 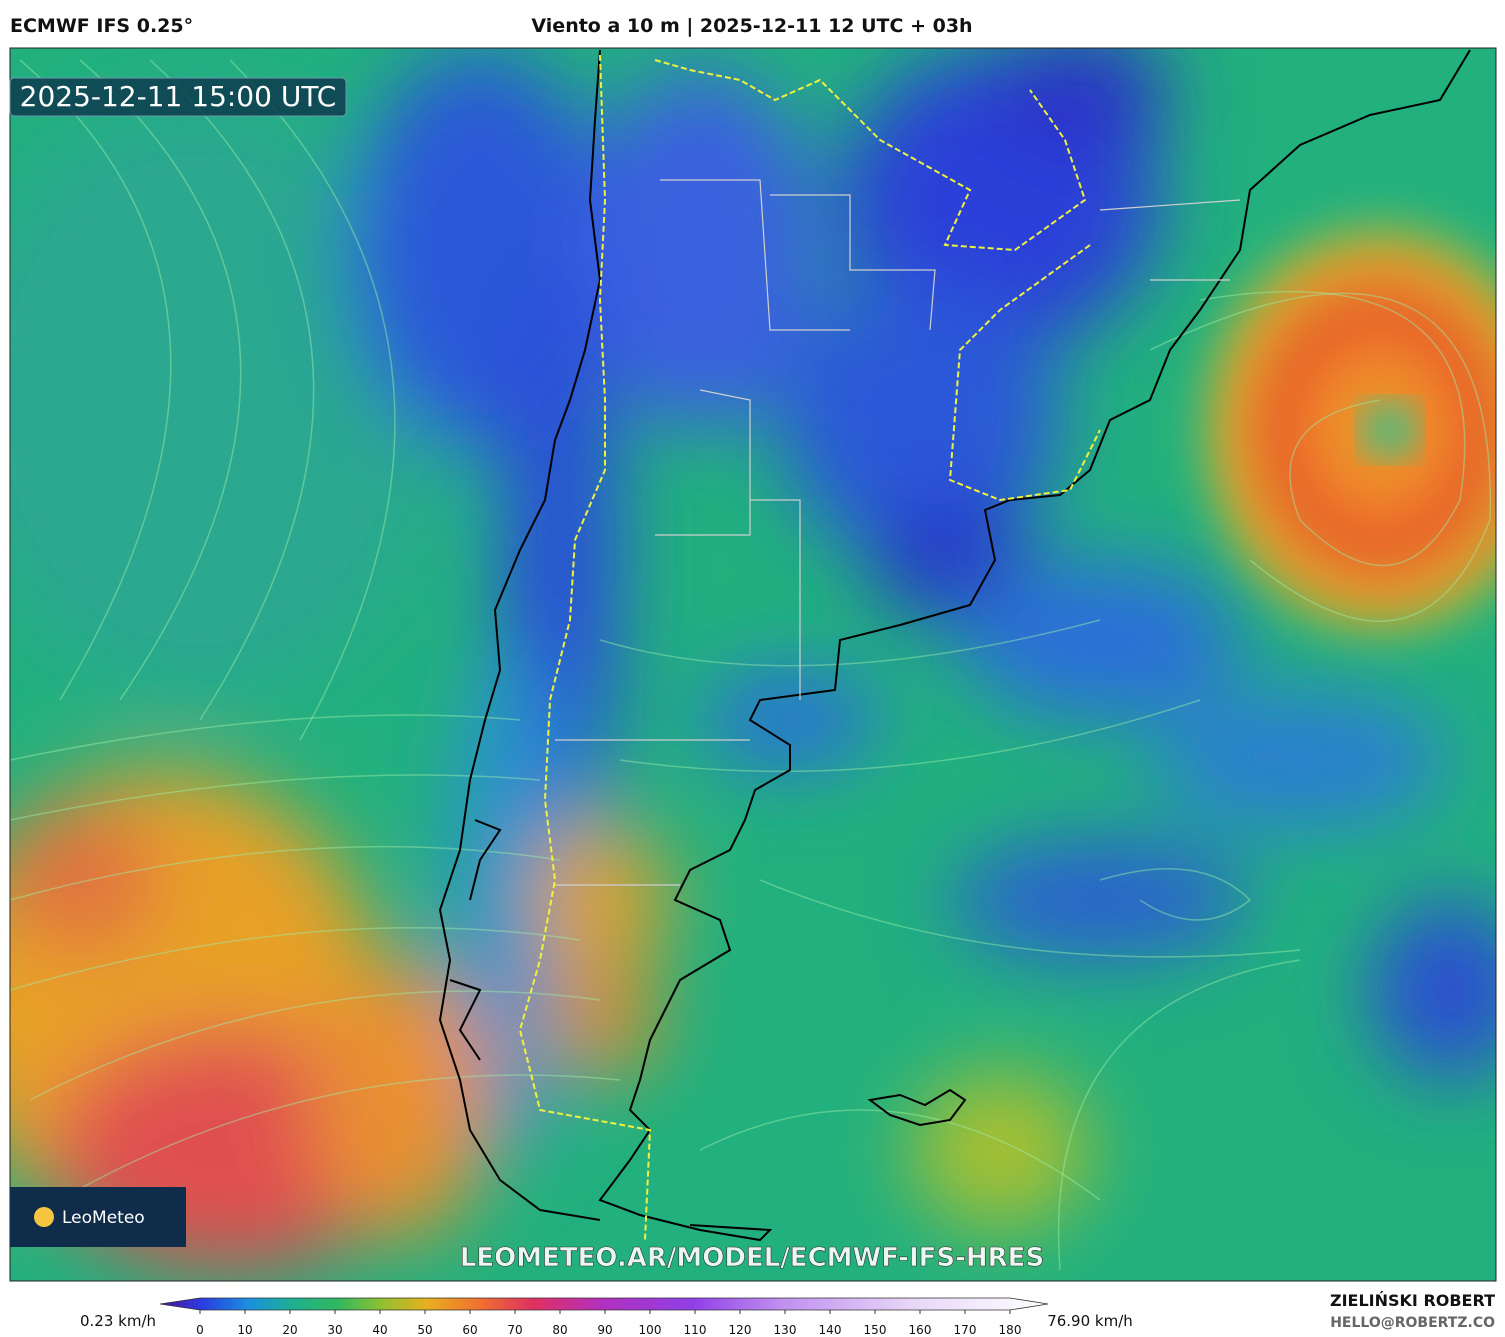 I want to click on colorbar-tick-label: 140, so click(x=830, y=1330).